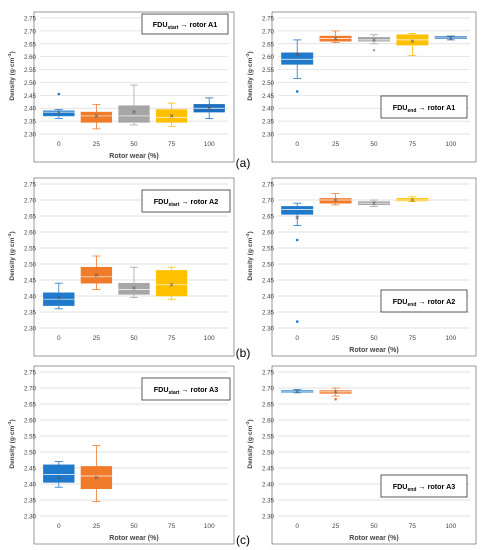 This screenshot has width=486, height=550. I want to click on legend-label: FDUend → rotor A3, so click(424, 487).